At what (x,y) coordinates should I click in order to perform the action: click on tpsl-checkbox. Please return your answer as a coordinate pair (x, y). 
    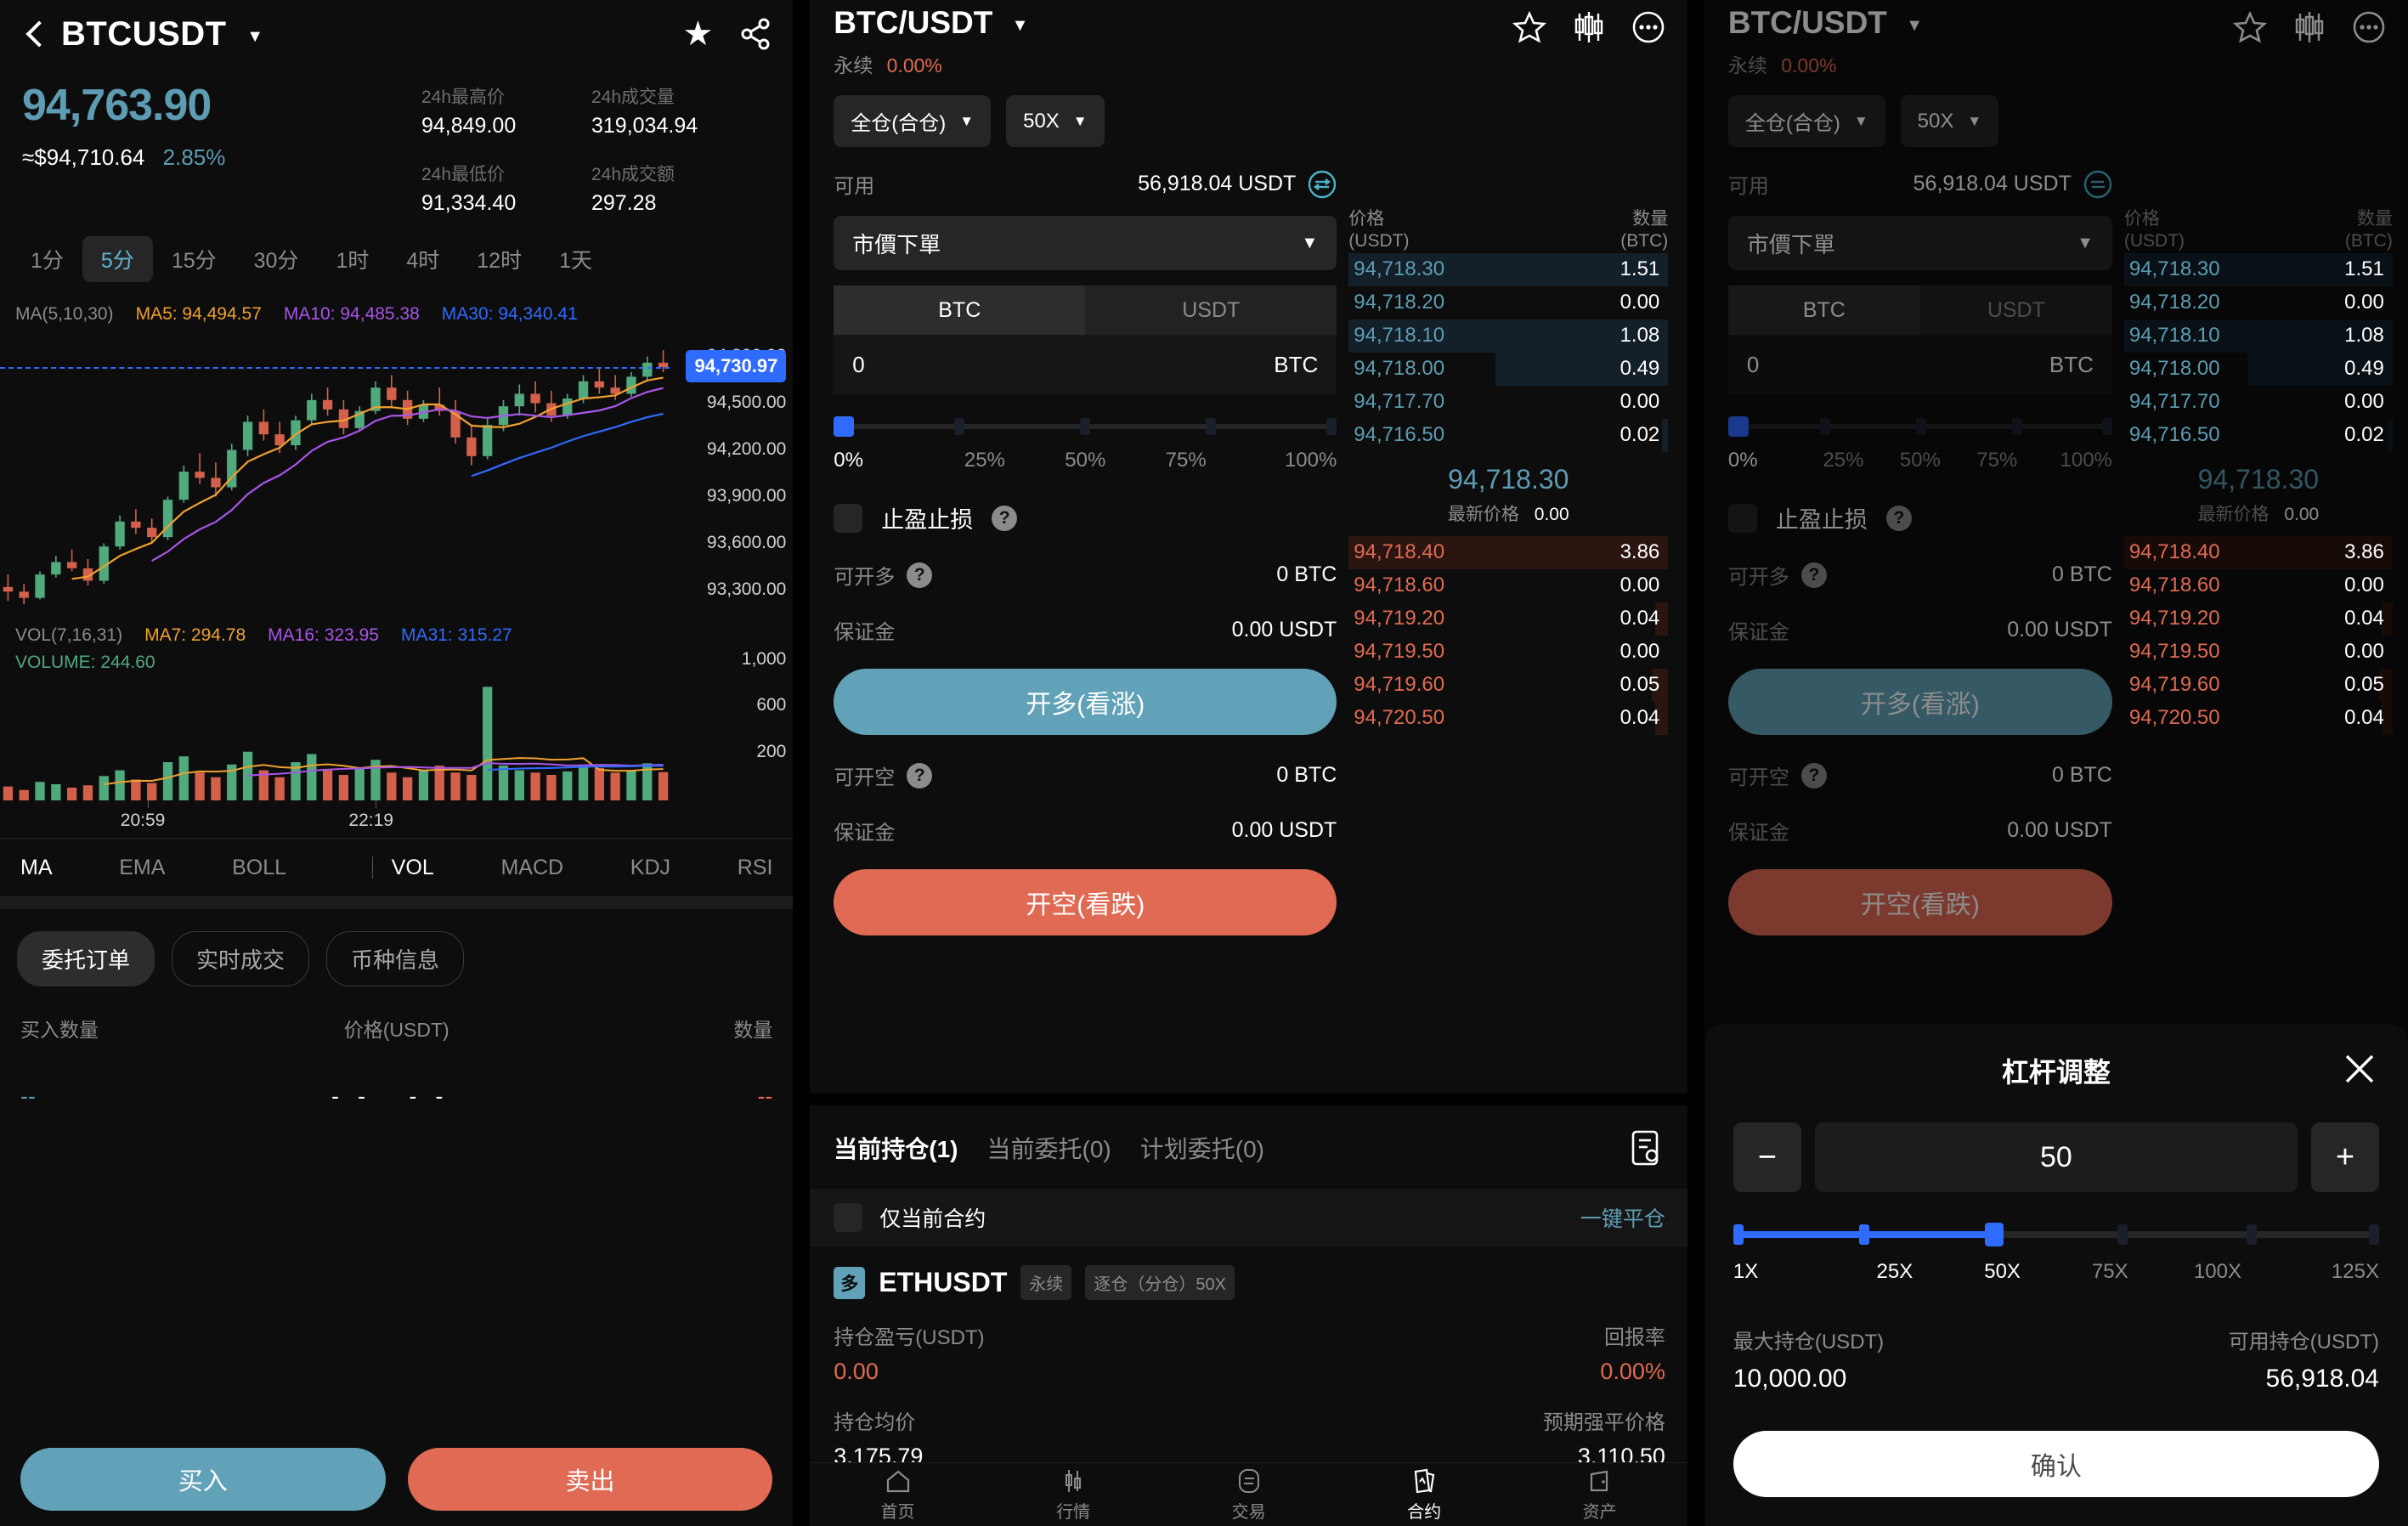
    Looking at the image, I should click on (1742, 518).